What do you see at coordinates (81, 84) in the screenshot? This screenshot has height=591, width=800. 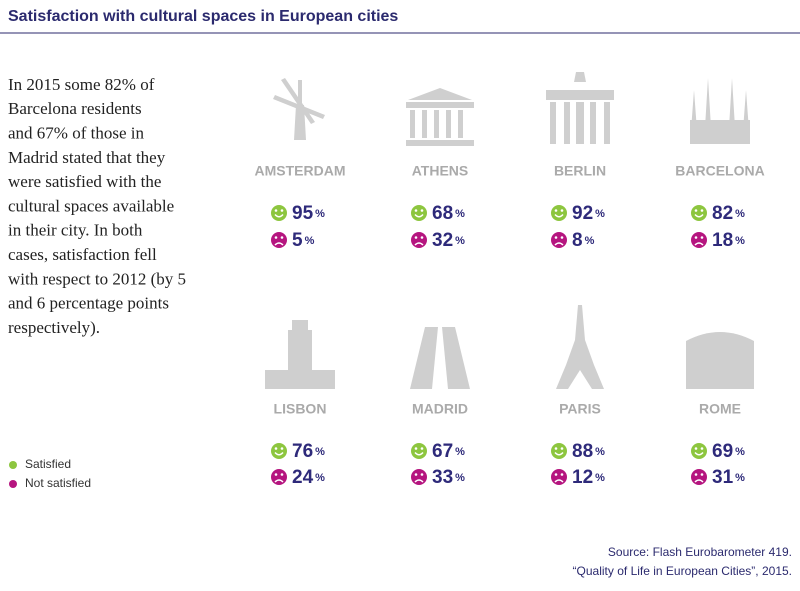 I see `paragraph-line: In 2015 some 82% of` at bounding box center [81, 84].